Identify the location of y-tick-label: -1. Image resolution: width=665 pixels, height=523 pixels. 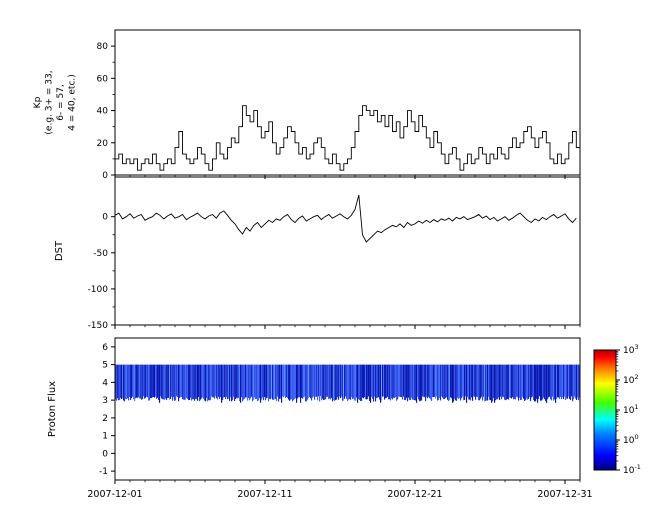
(103, 472).